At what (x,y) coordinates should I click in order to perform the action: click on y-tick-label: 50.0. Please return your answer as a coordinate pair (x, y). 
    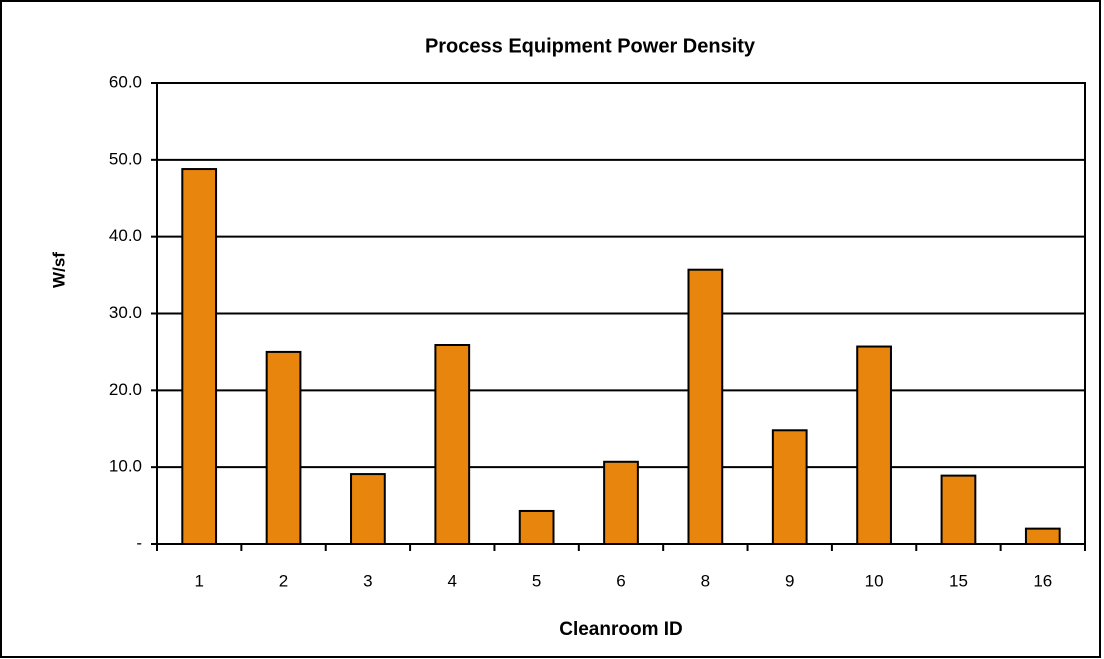
    Looking at the image, I should click on (125, 158).